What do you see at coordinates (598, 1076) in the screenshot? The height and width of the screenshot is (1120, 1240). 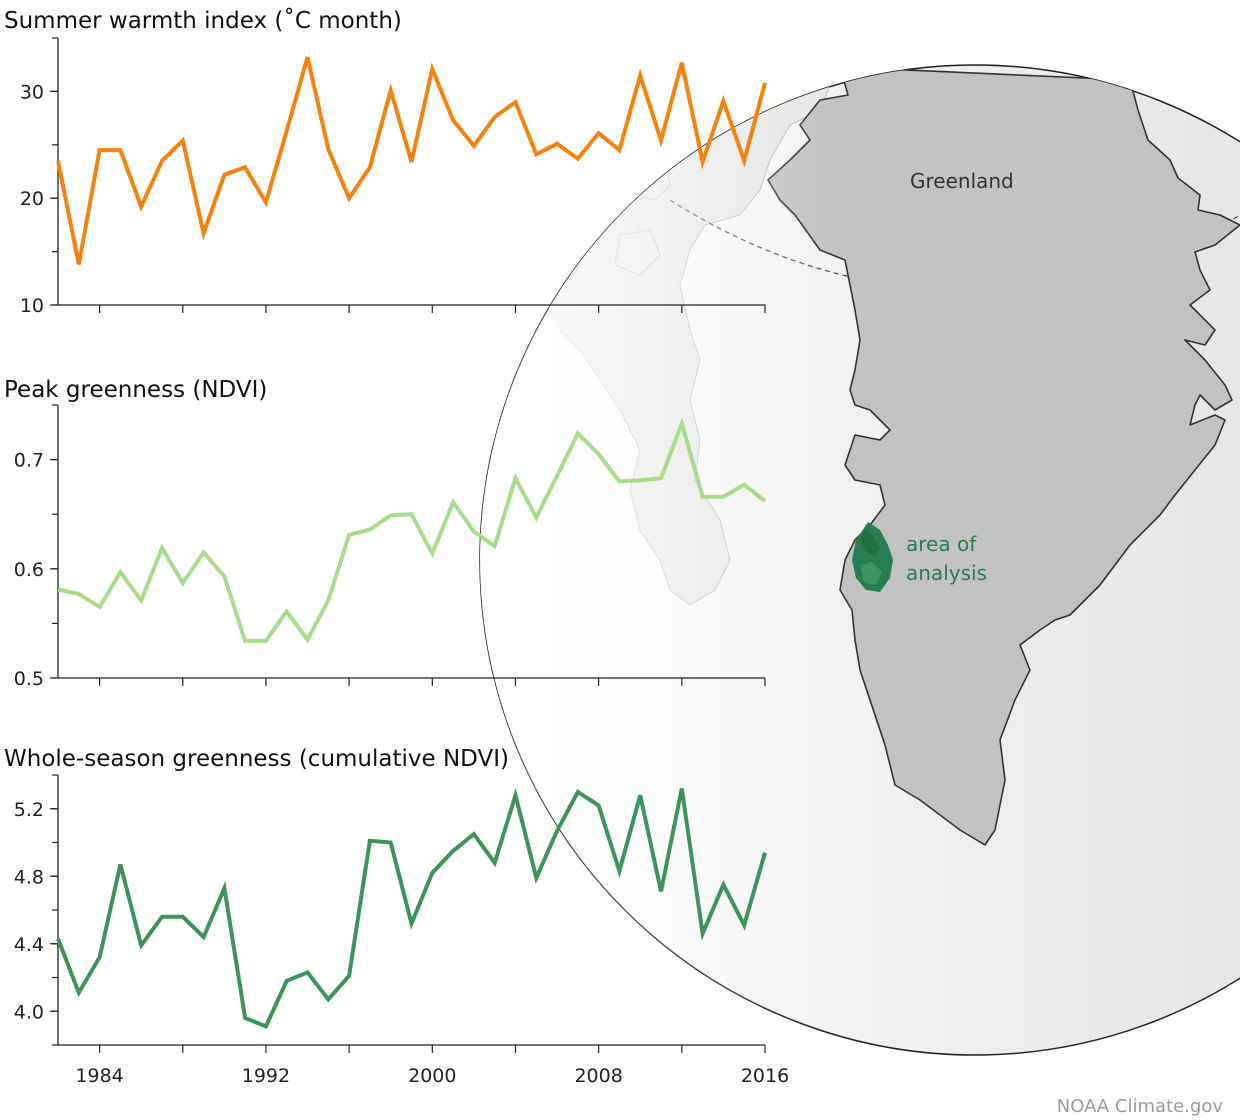 I see `x-tick-label: 2008` at bounding box center [598, 1076].